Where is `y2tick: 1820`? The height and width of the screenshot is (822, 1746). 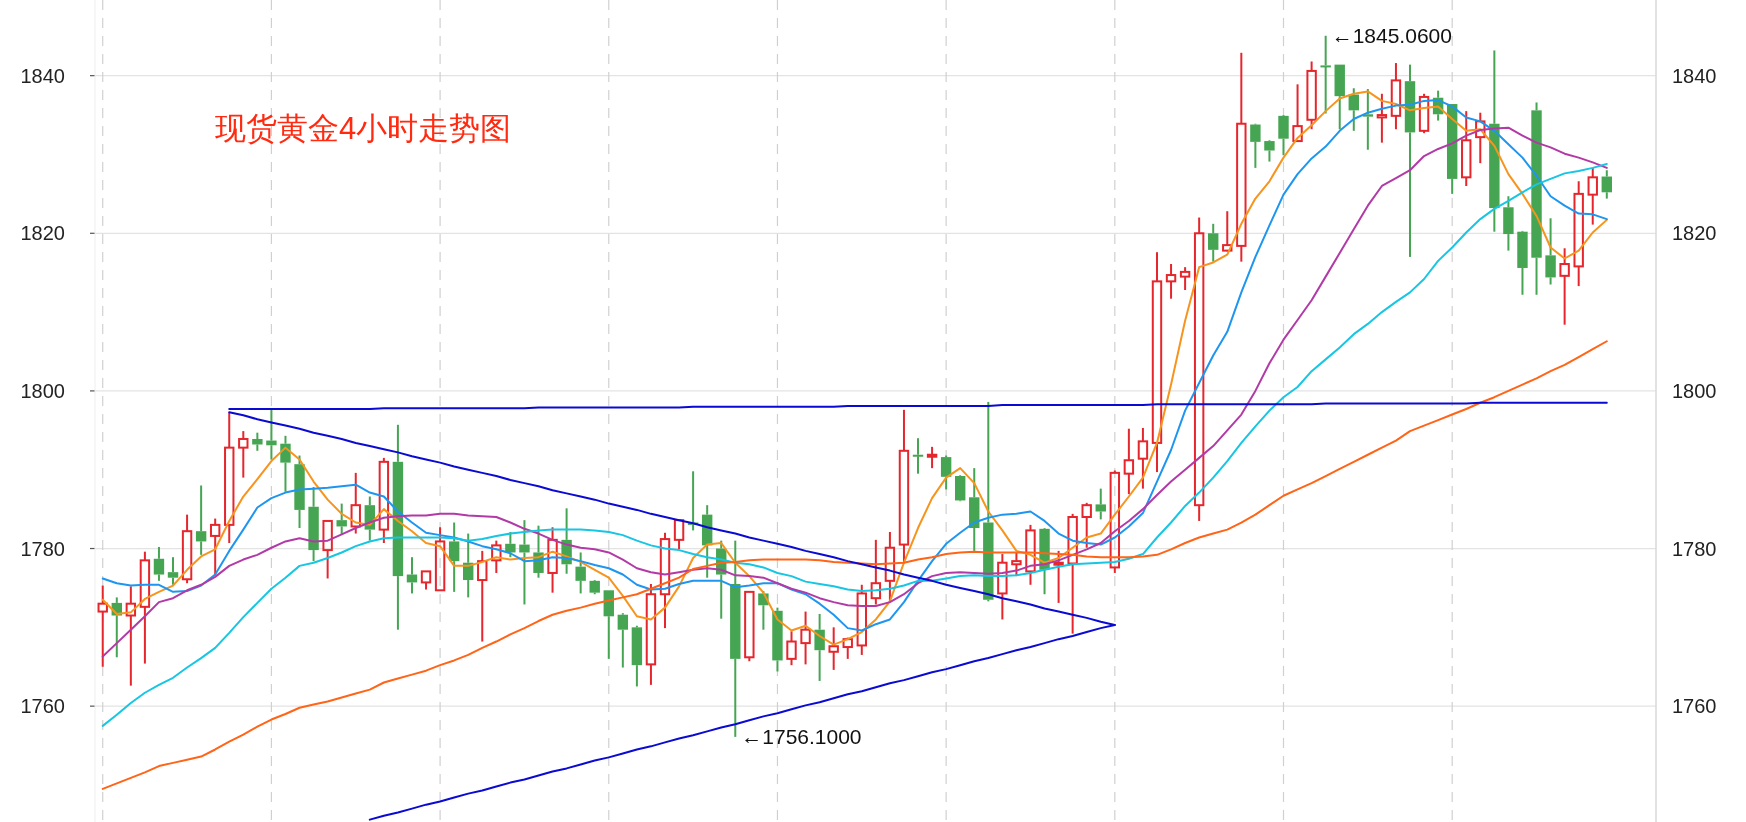
y2tick: 1820 is located at coordinates (1694, 233).